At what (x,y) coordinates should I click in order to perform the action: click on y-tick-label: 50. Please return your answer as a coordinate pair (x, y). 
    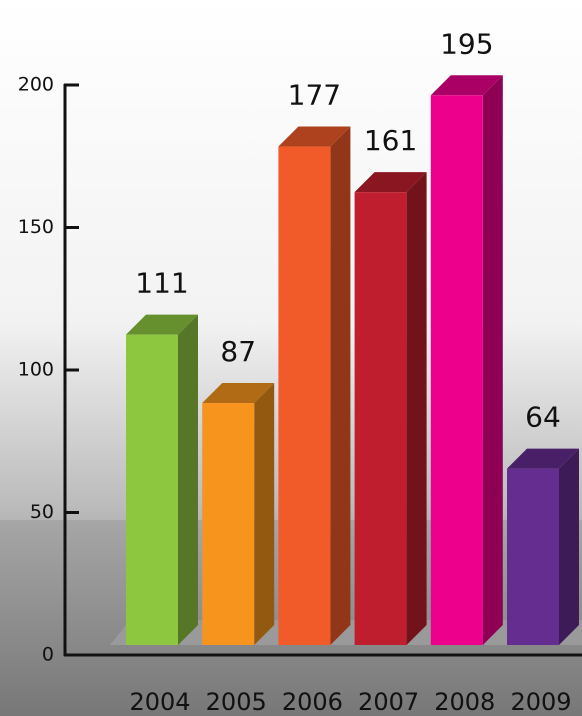
    Looking at the image, I should click on (42, 512).